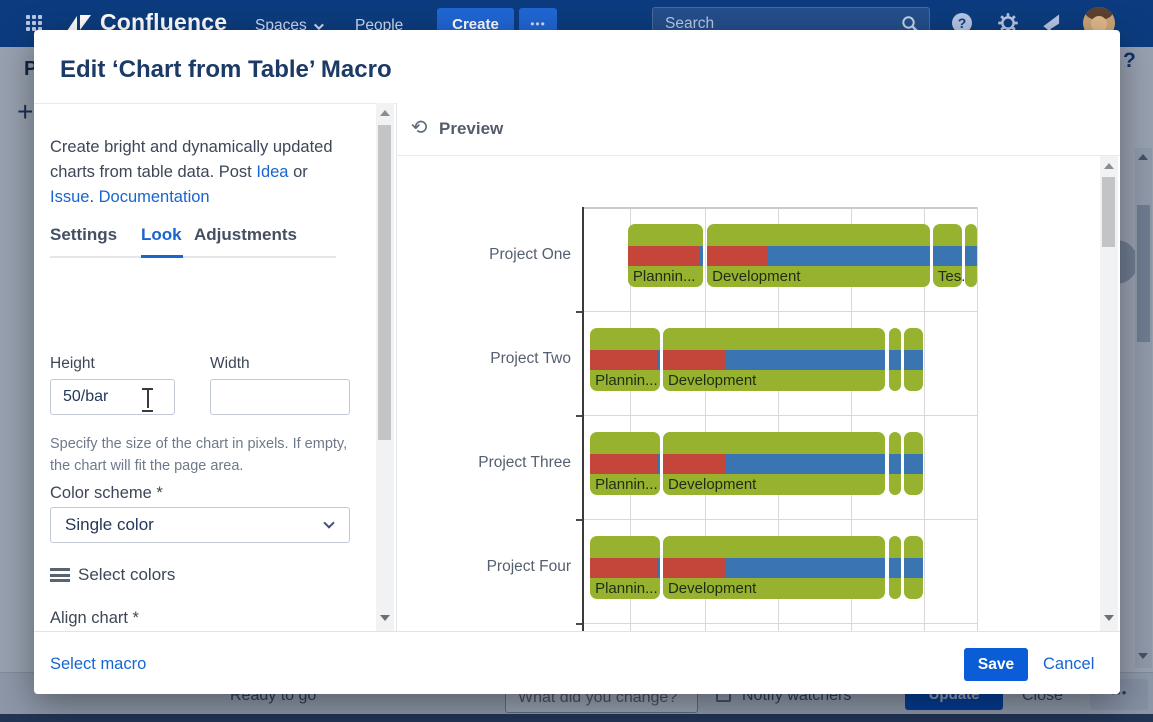 The height and width of the screenshot is (722, 1153). I want to click on idea-link: Idea, so click(272, 172).